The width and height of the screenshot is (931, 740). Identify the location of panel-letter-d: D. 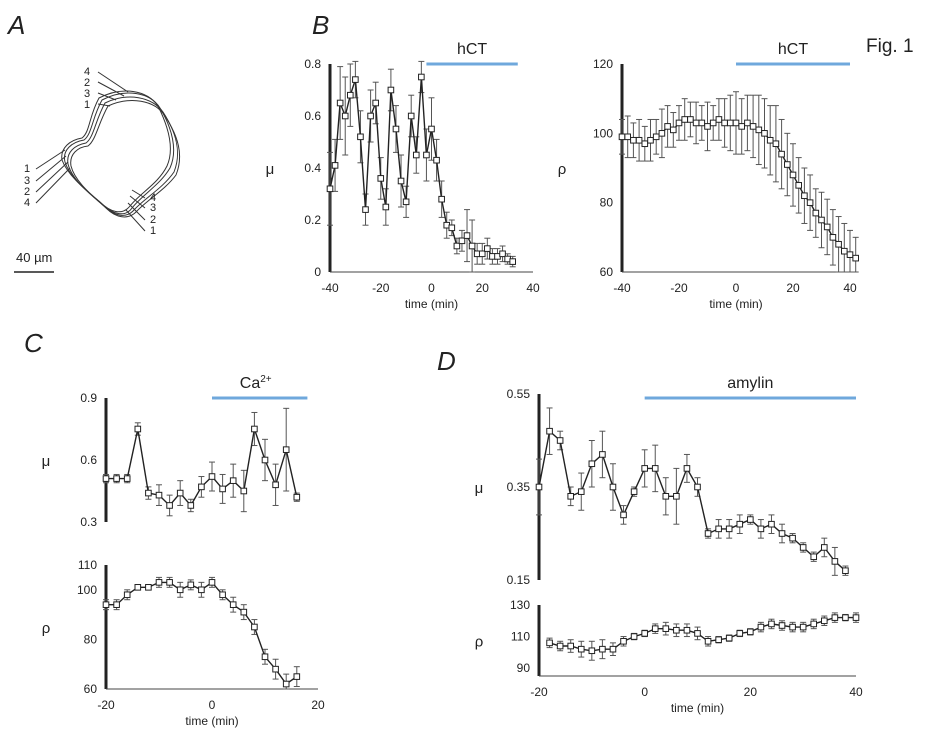
(446, 361).